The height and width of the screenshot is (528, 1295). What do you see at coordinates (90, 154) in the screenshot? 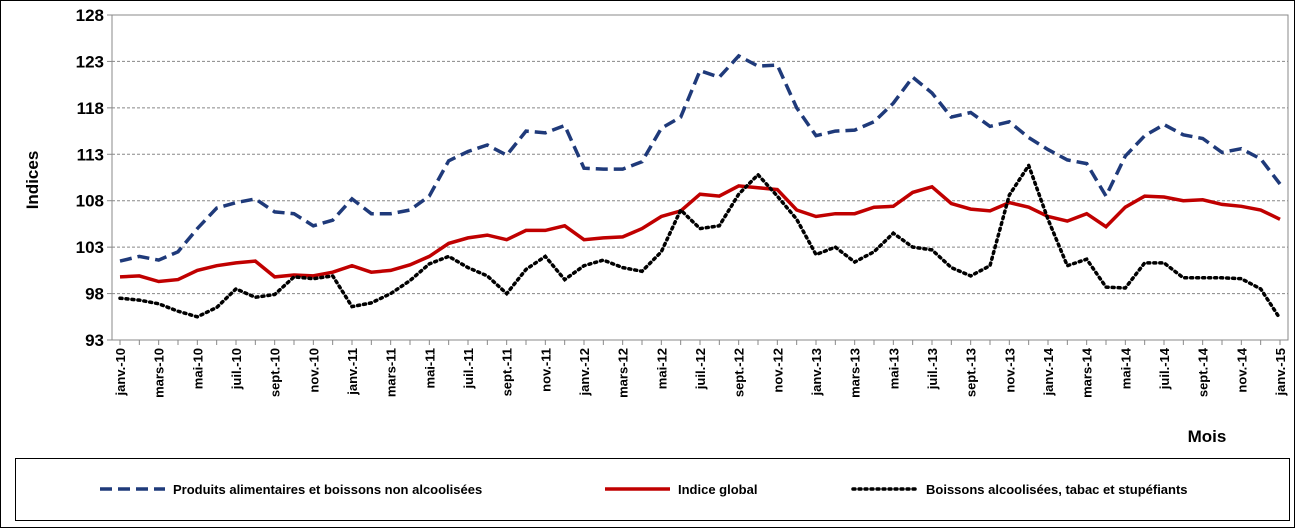
I see `y-tick-label: 113` at bounding box center [90, 154].